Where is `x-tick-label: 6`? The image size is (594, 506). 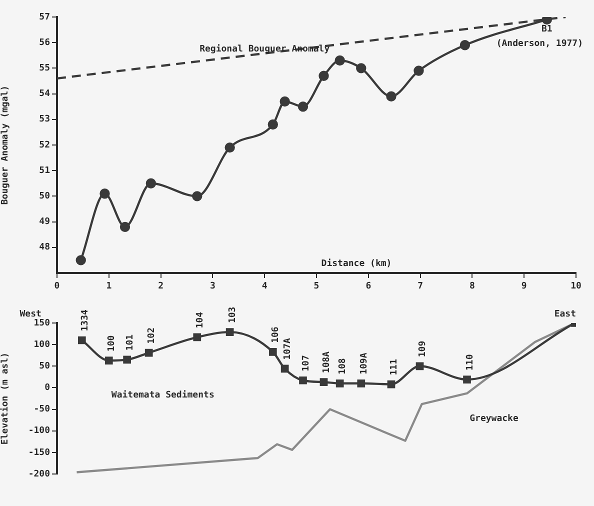
x-tick-label: 6 is located at coordinates (369, 287).